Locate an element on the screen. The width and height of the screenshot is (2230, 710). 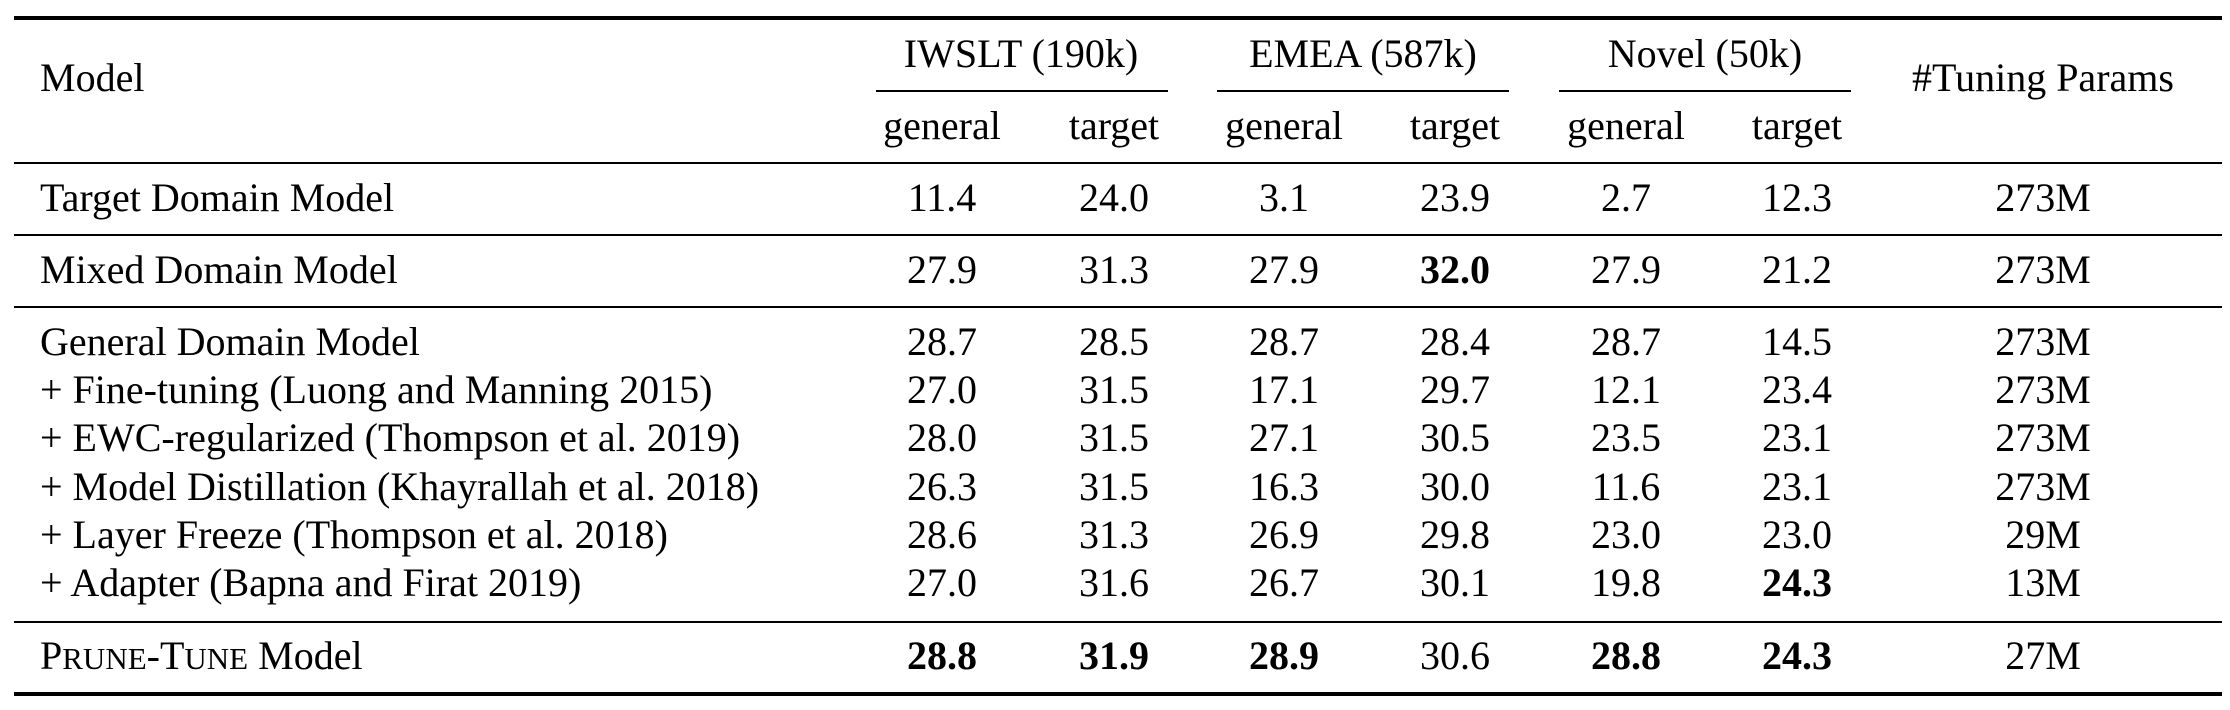
row-model-name: General Domain Model is located at coordinates (230, 341).